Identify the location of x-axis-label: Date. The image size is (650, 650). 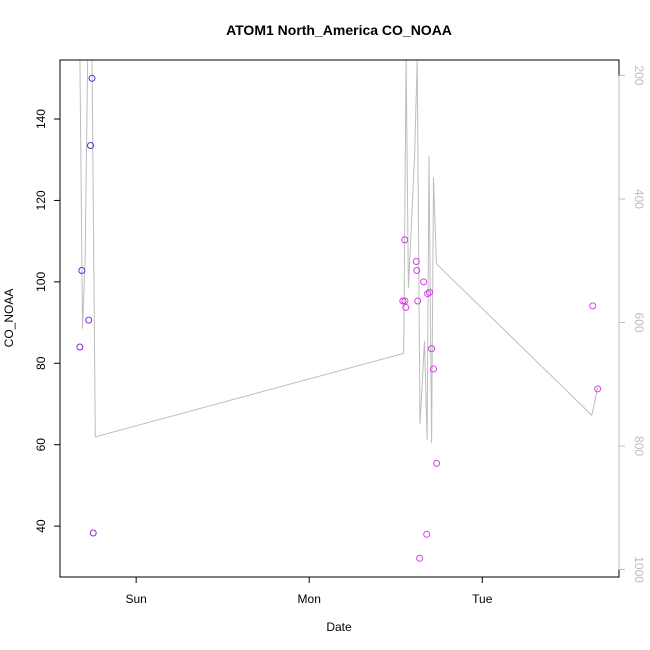
(339, 627).